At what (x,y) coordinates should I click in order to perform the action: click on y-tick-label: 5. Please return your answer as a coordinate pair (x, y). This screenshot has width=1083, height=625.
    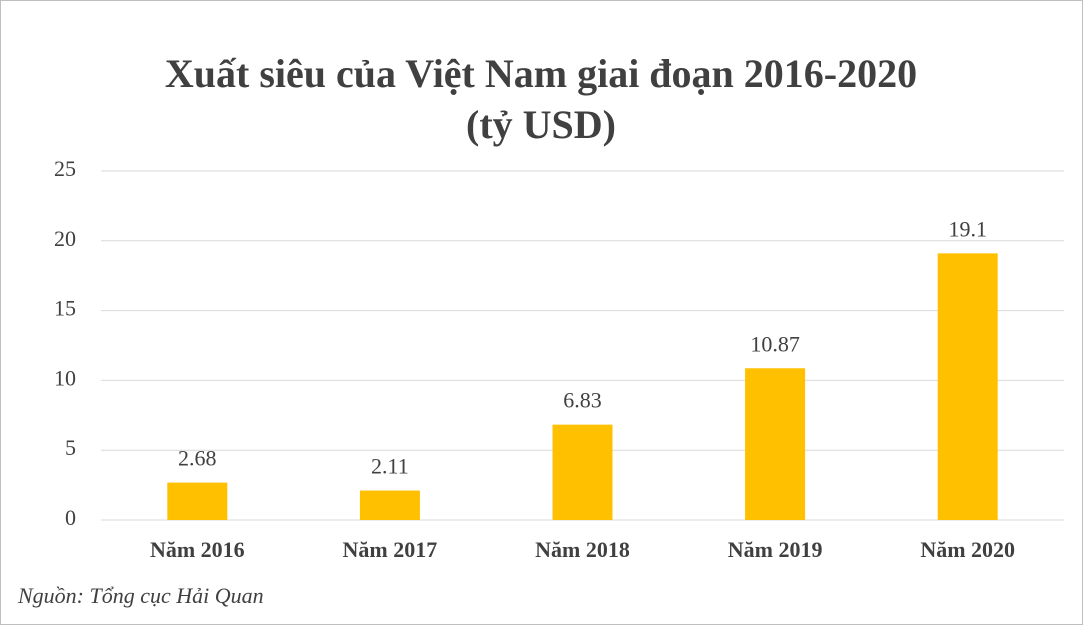
    Looking at the image, I should click on (70, 447).